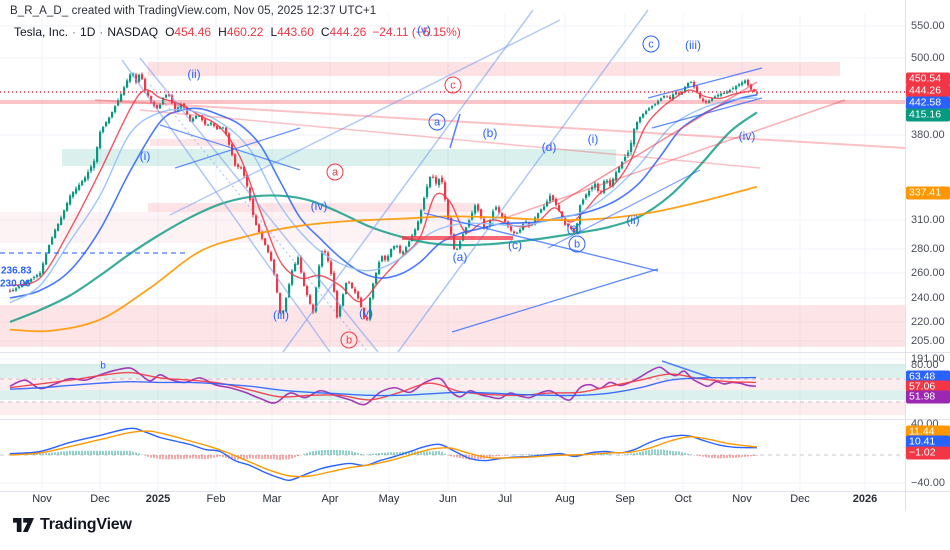  I want to click on rsi-ma, so click(383, 386).